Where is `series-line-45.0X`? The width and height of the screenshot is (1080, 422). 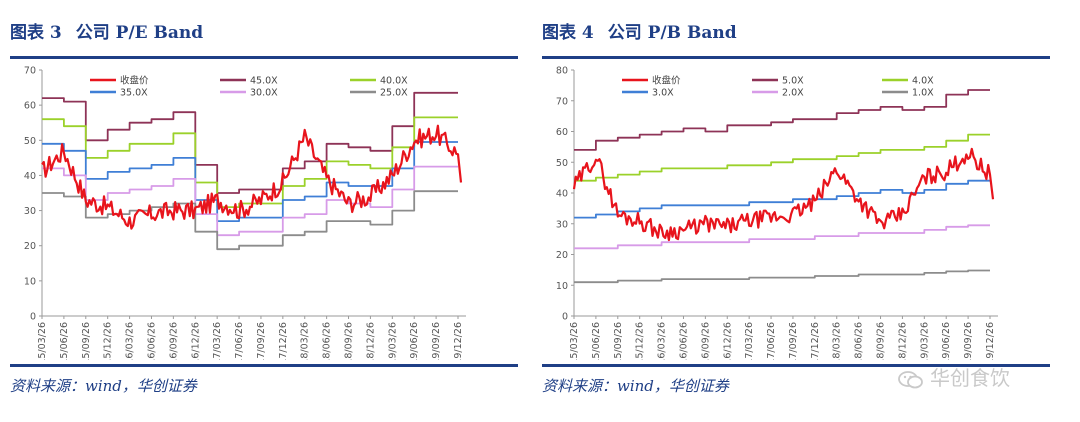
series-line-45.0X is located at coordinates (250, 142).